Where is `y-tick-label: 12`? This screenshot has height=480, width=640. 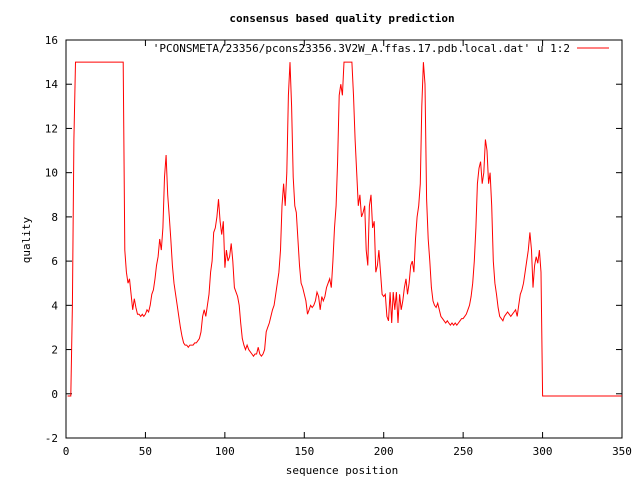 y-tick-label: 12 is located at coordinates (51, 128).